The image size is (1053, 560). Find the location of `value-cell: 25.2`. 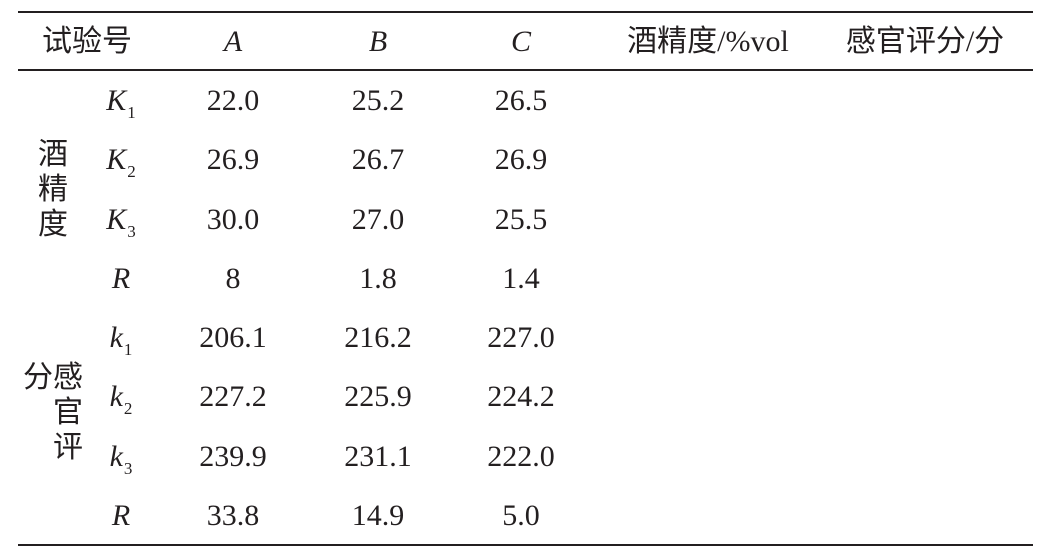

value-cell: 25.2 is located at coordinates (378, 100).